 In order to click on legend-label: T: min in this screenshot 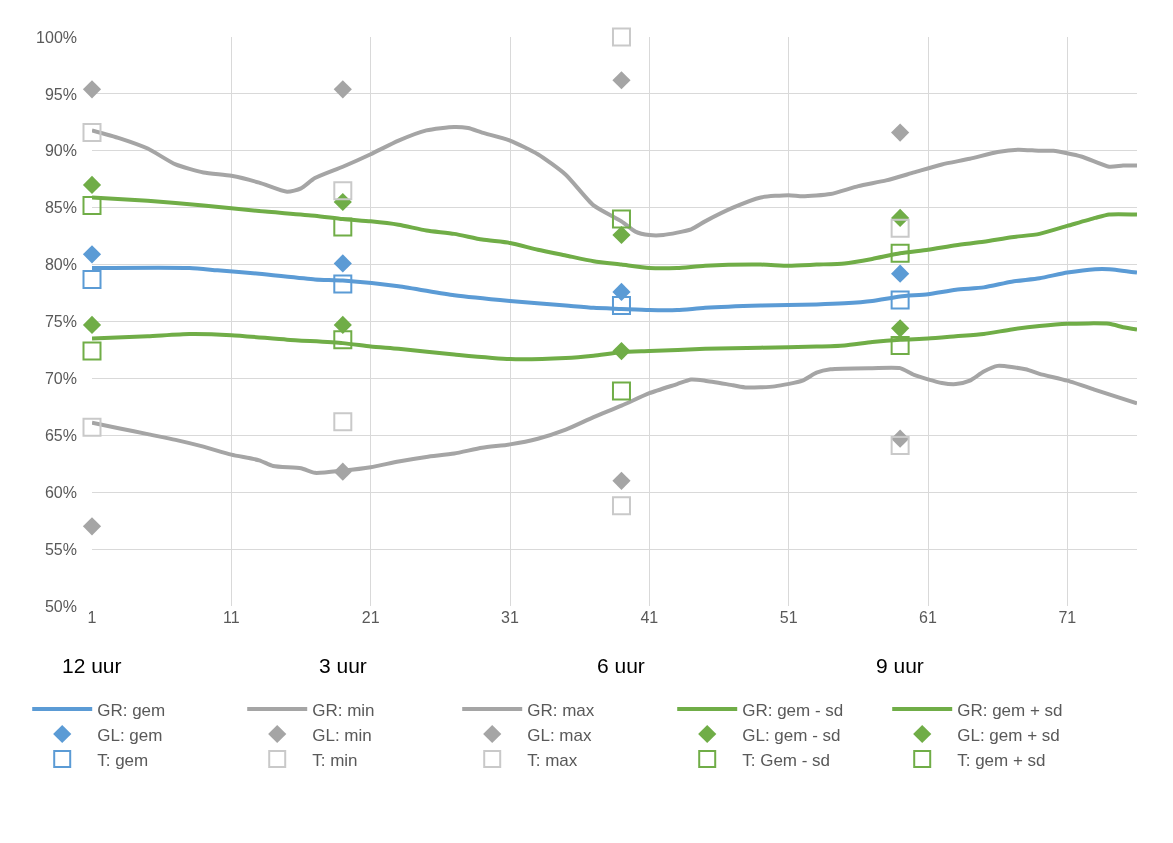, I will do `click(335, 760)`.